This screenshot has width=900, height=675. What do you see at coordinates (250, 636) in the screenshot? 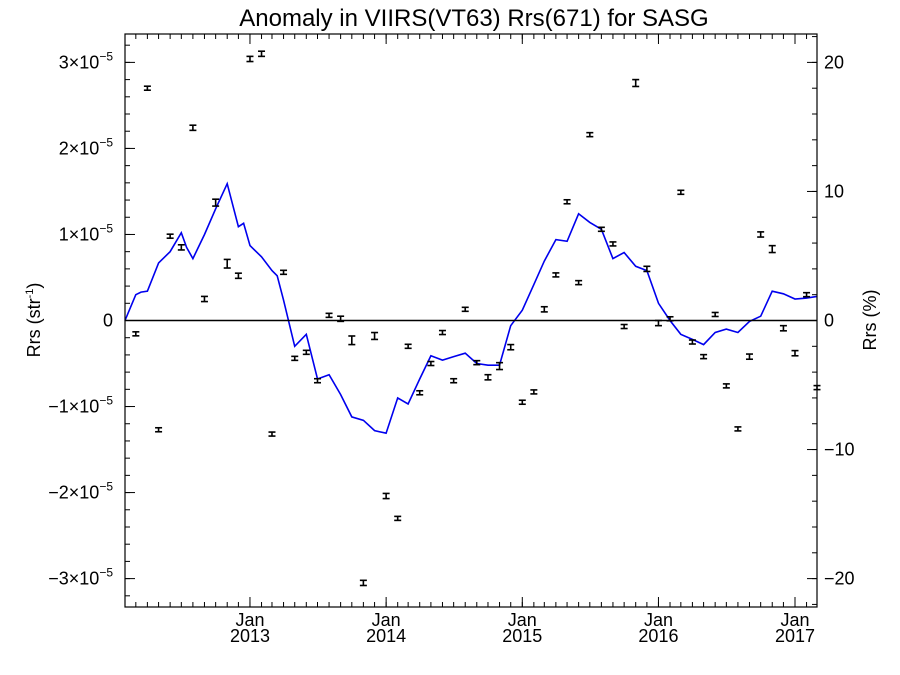
I see `x-tick-label-year: 2013` at bounding box center [250, 636].